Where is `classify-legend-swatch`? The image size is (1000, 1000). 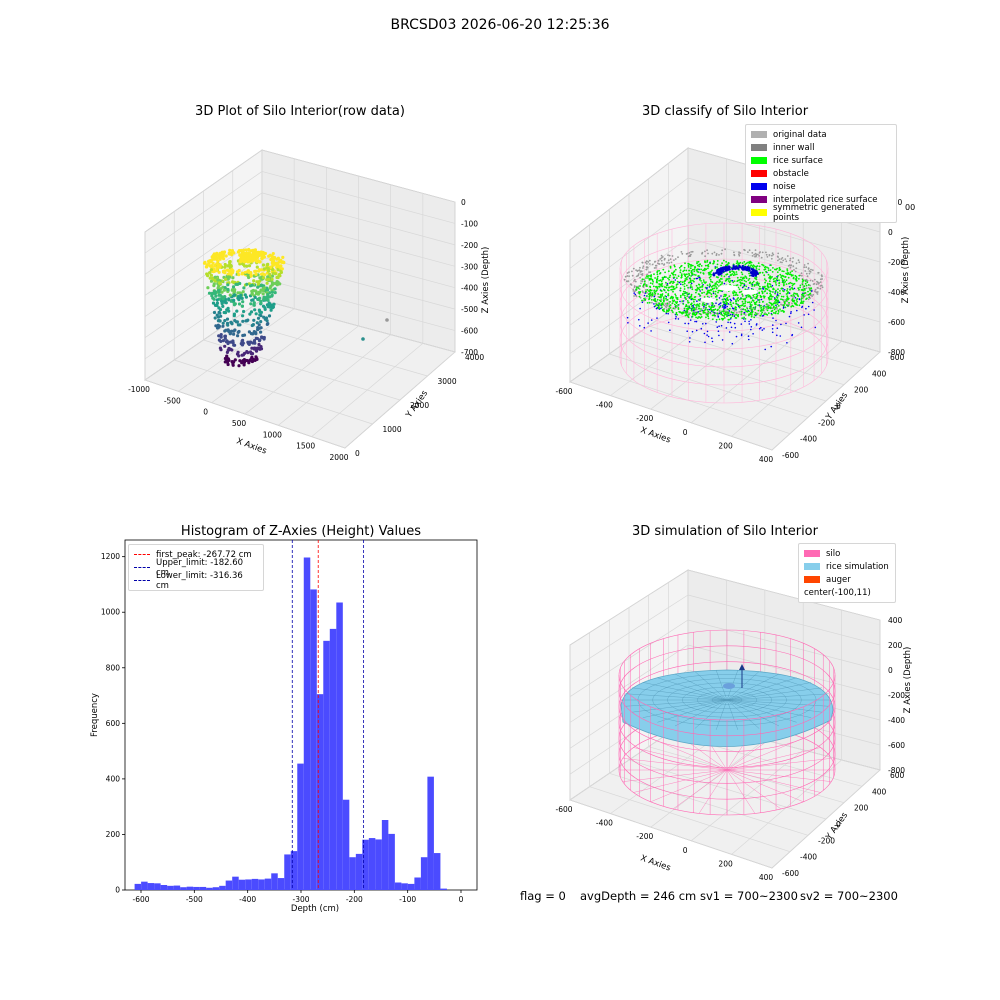 classify-legend-swatch is located at coordinates (759, 147).